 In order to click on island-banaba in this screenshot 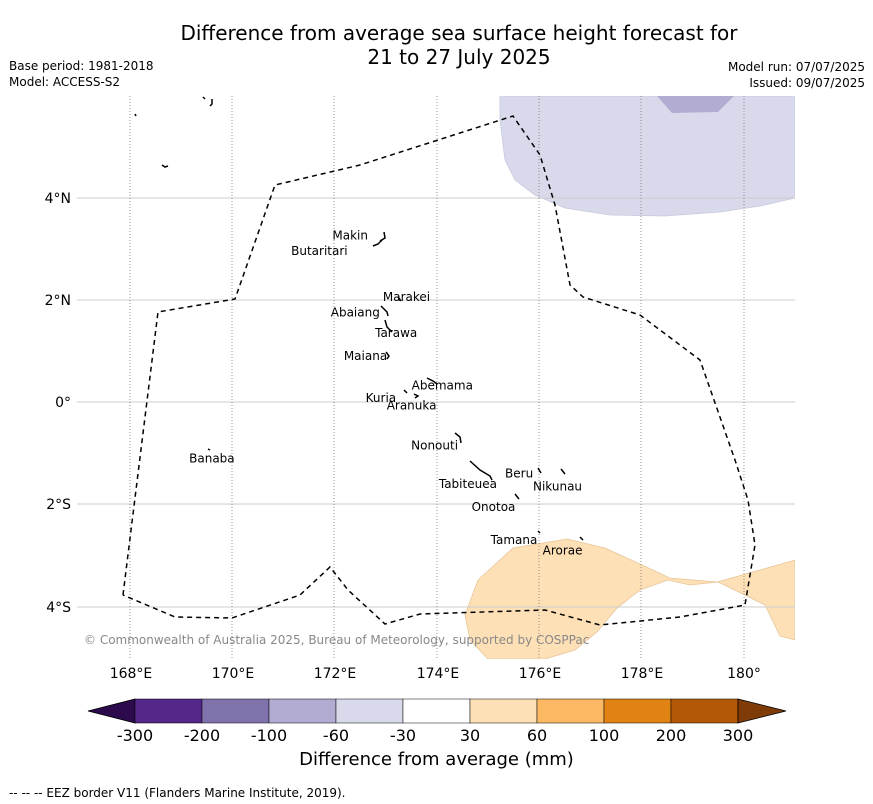, I will do `click(209, 449)`.